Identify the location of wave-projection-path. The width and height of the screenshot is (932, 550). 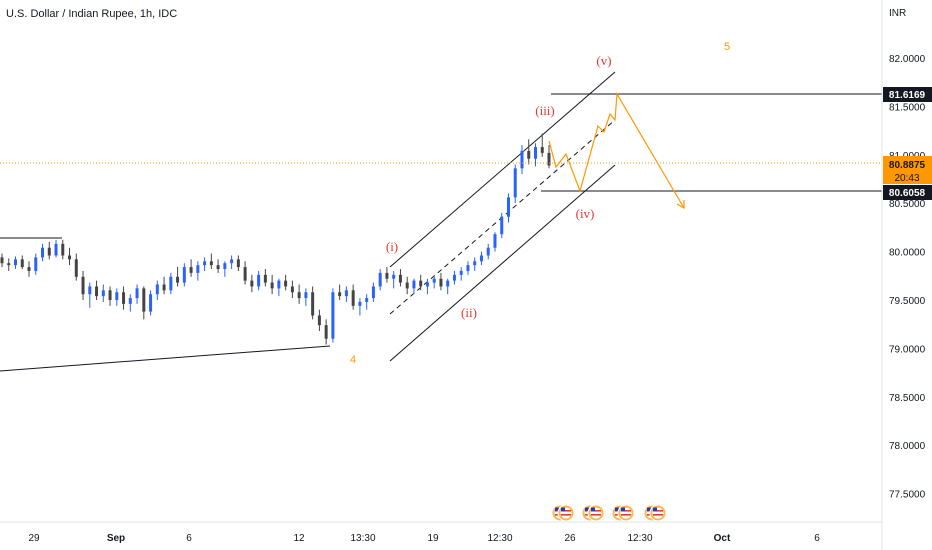
(616, 150).